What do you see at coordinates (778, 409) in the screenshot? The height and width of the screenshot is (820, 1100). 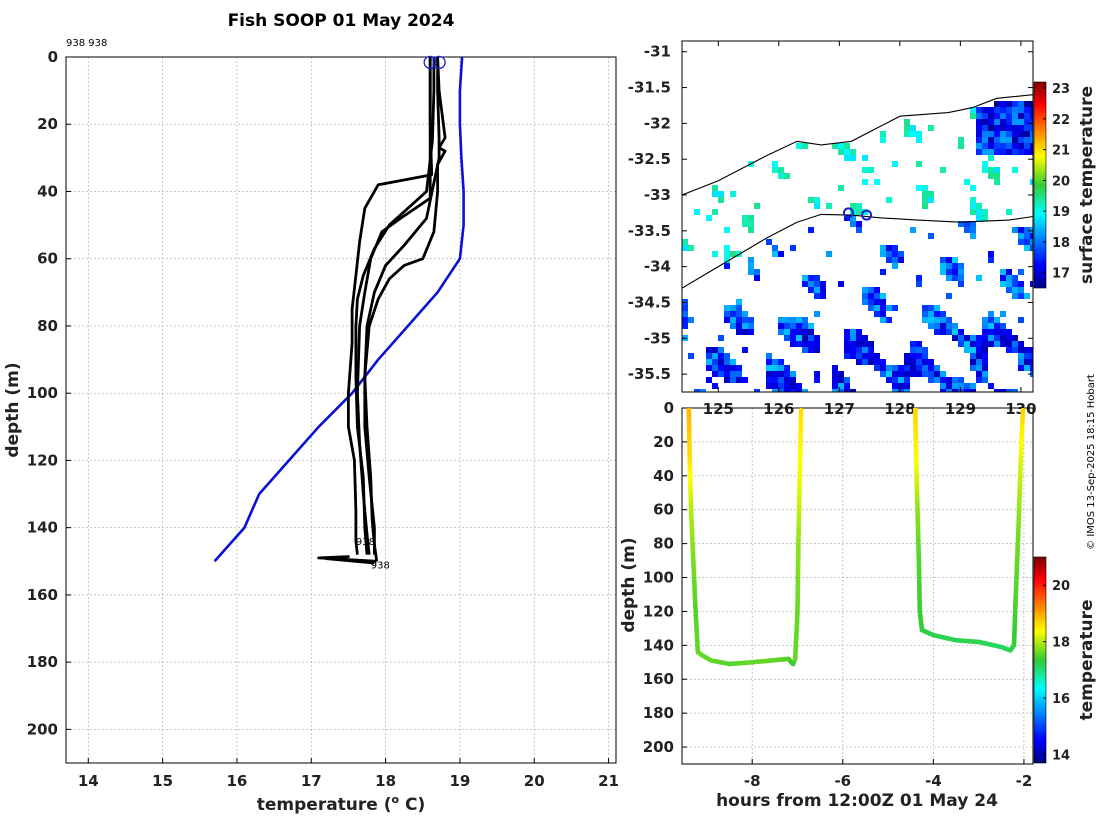 I see `map-x-tick-label: 126` at bounding box center [778, 409].